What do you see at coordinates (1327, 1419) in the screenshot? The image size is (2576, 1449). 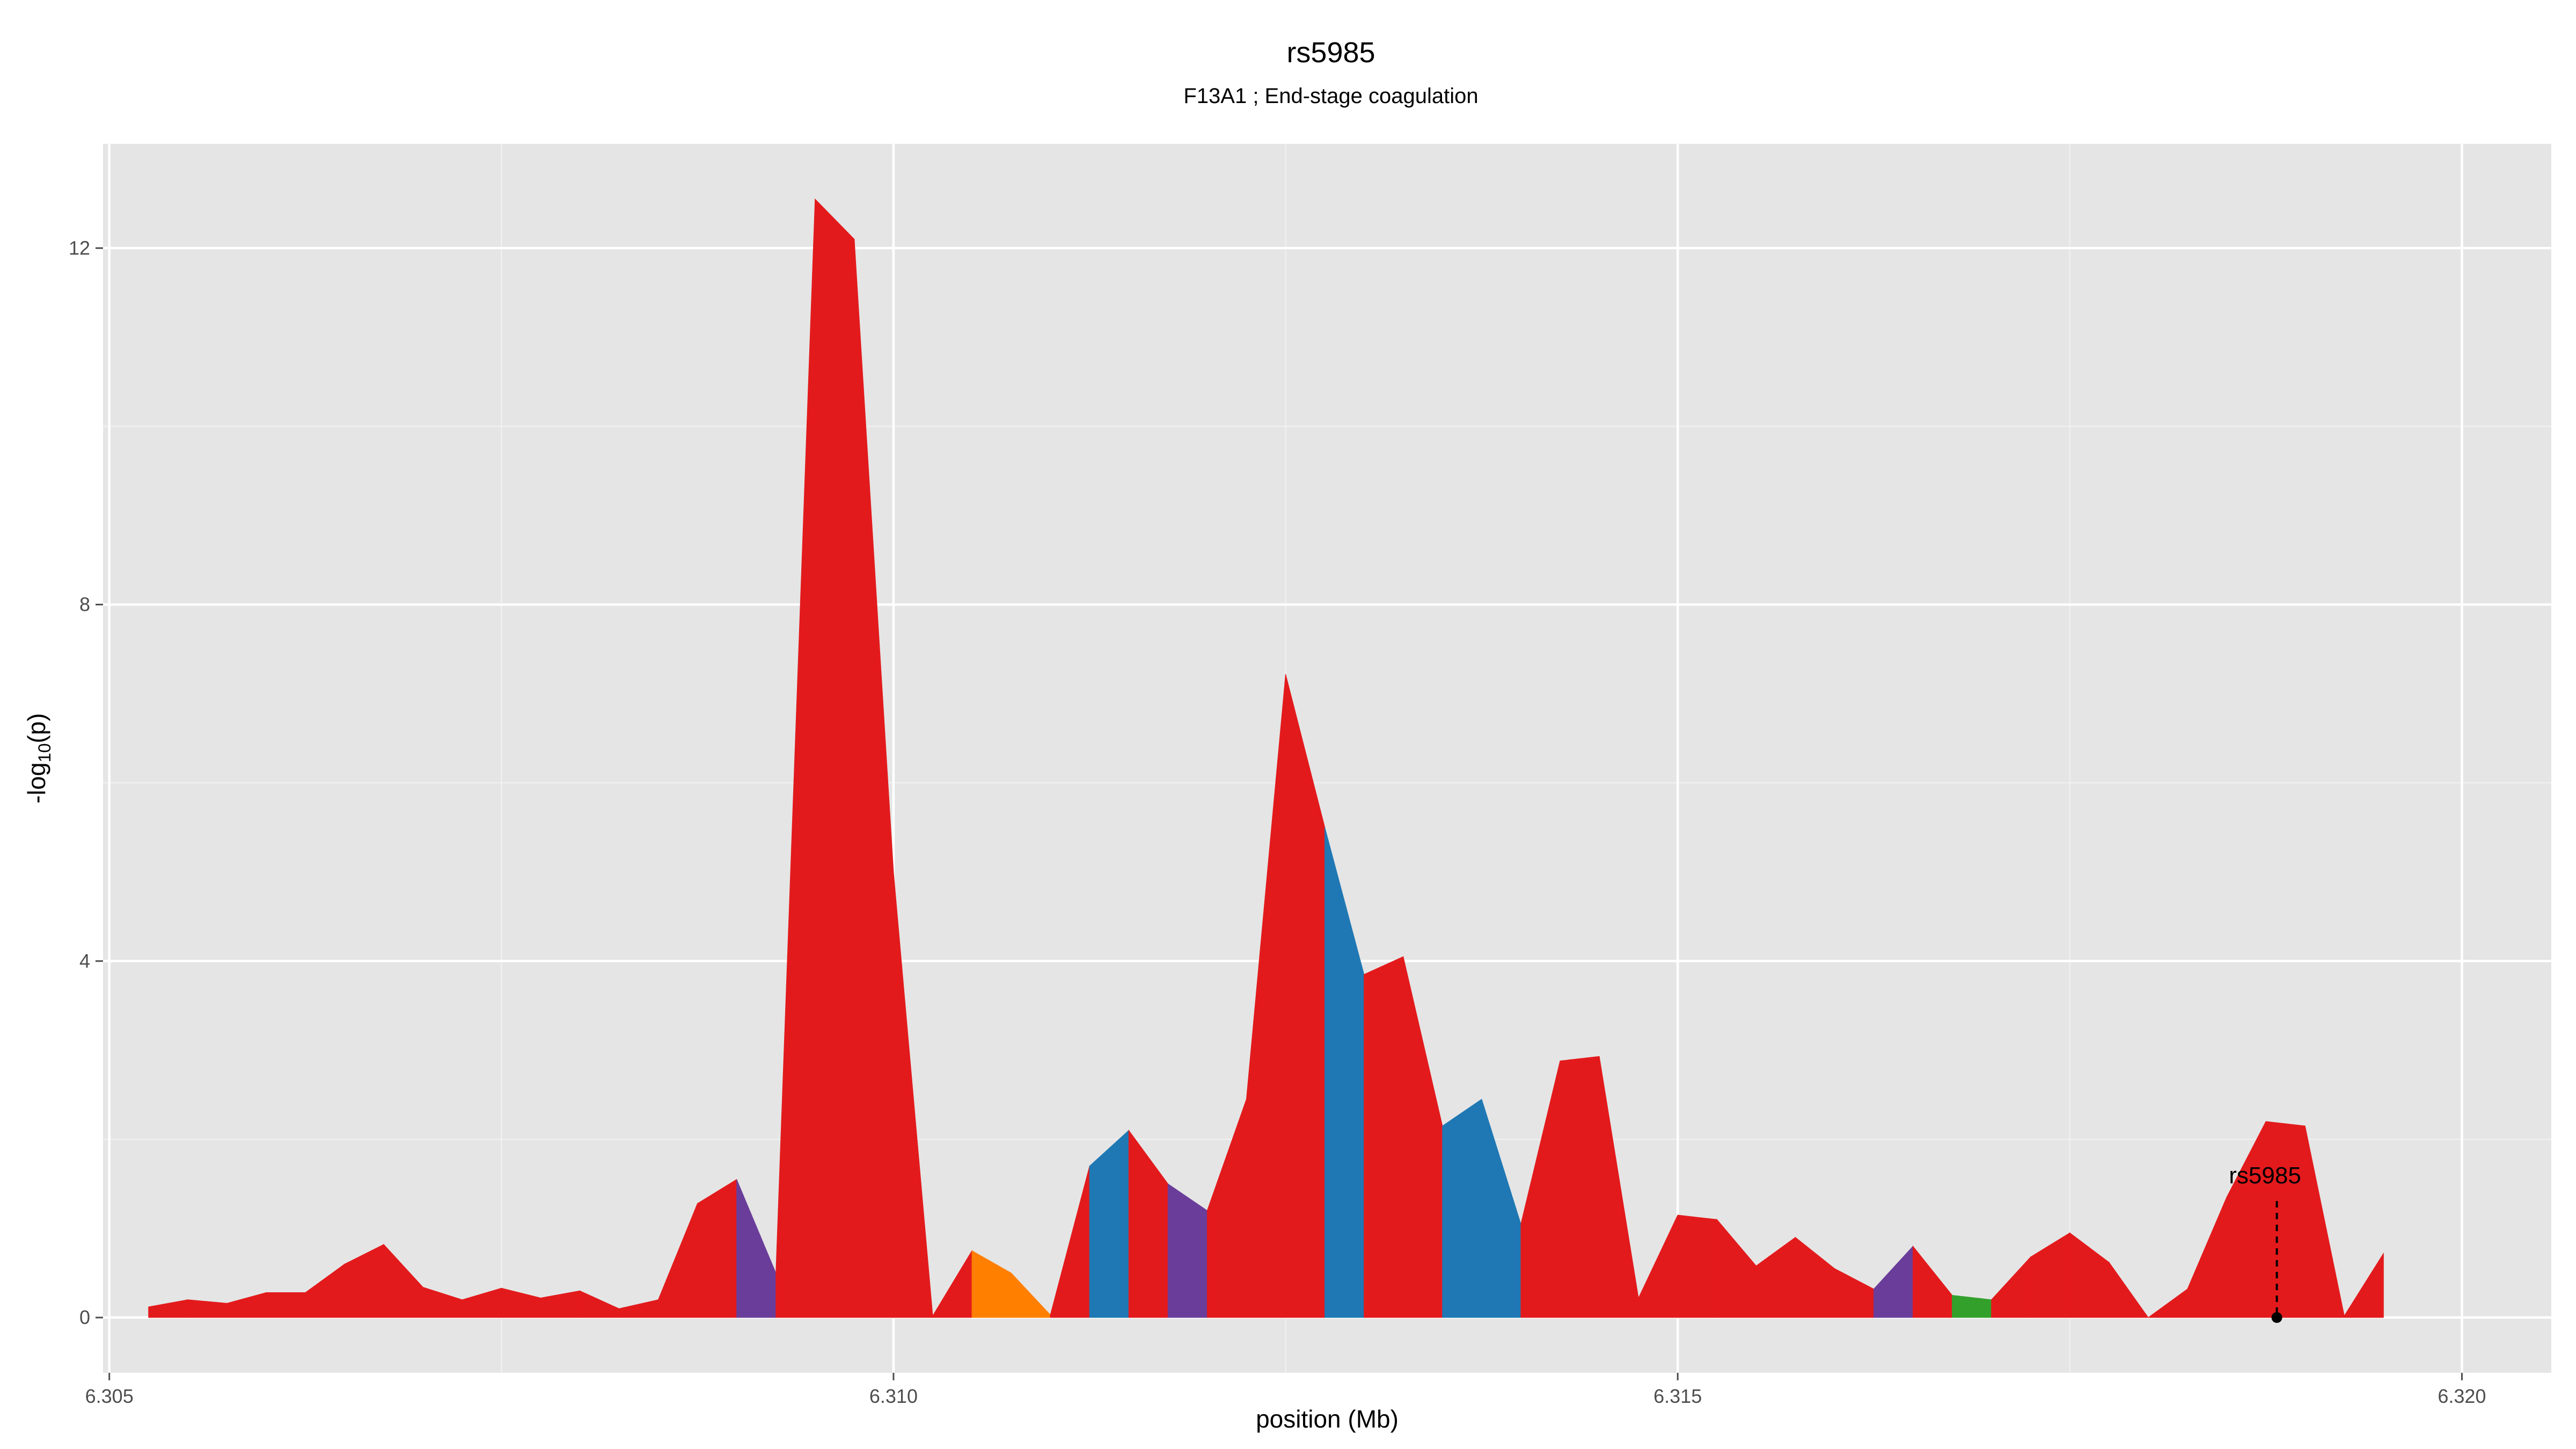 I see `x-axis-title: position (Mb)` at bounding box center [1327, 1419].